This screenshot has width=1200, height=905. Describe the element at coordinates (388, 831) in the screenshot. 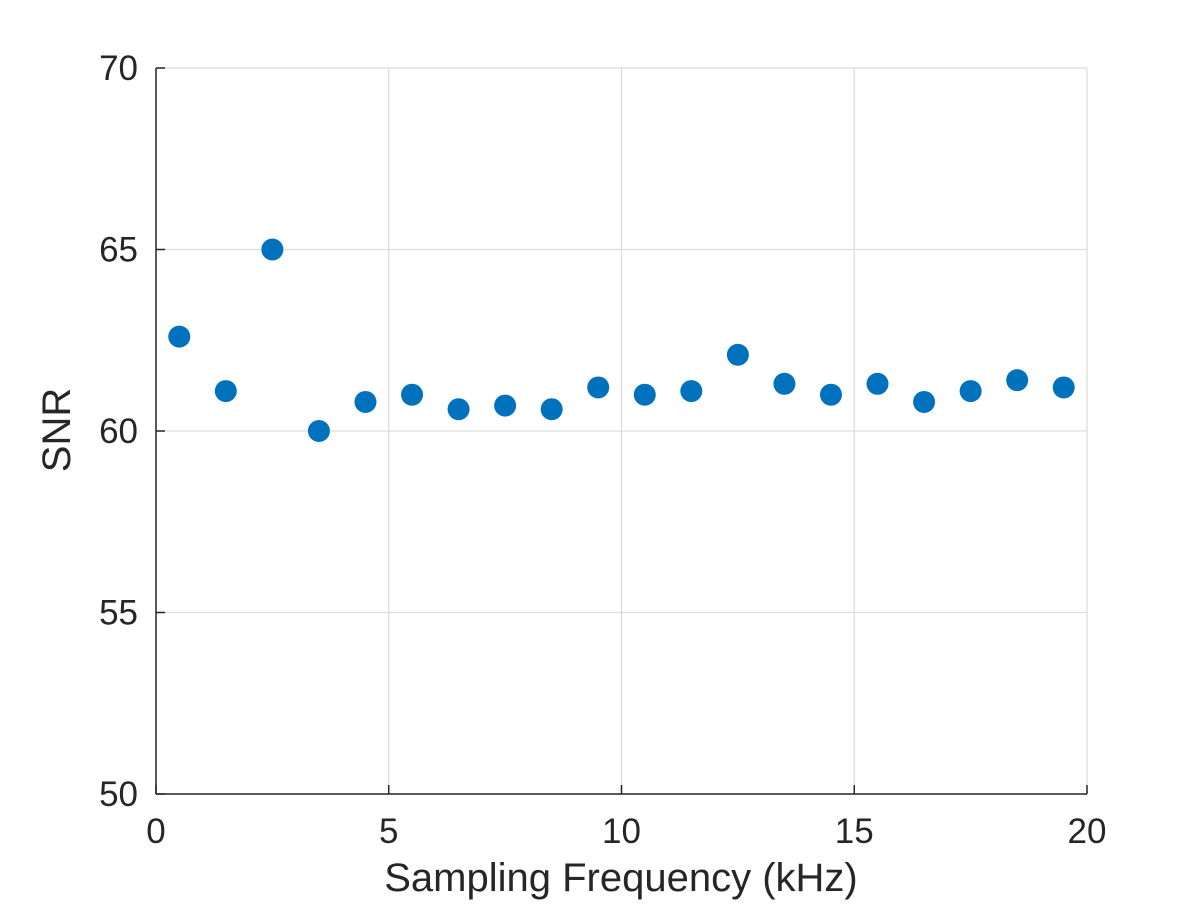

I see `x-tick-label: 5` at that location.